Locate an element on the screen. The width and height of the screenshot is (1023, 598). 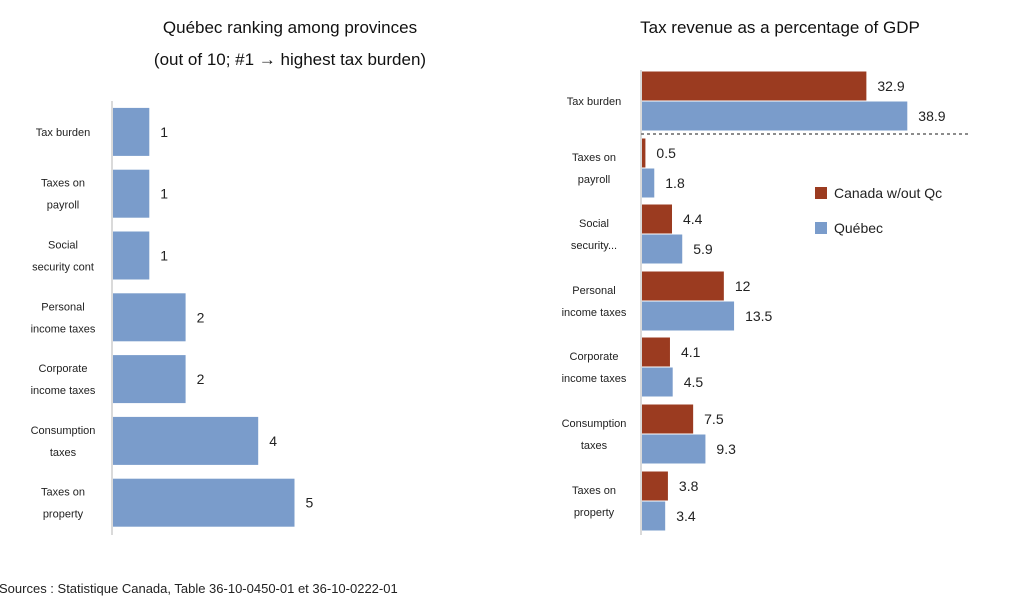
canada-value-label: 32.9 is located at coordinates (890, 86).